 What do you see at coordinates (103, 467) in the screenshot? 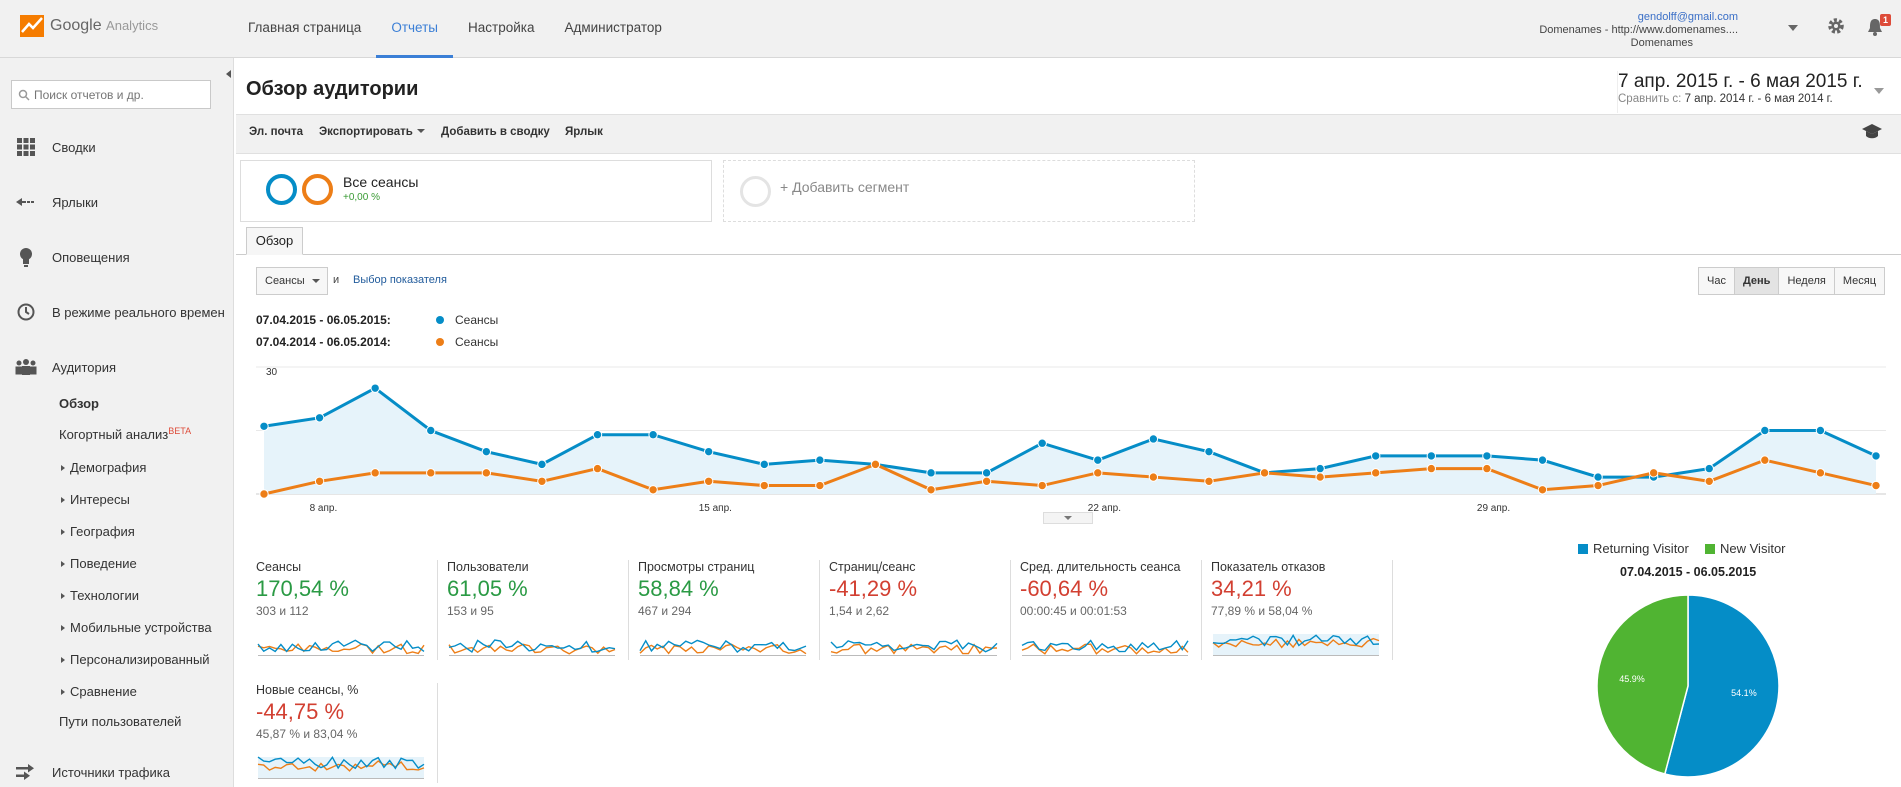
I see `sidebar-sub-demographics: Демография` at bounding box center [103, 467].